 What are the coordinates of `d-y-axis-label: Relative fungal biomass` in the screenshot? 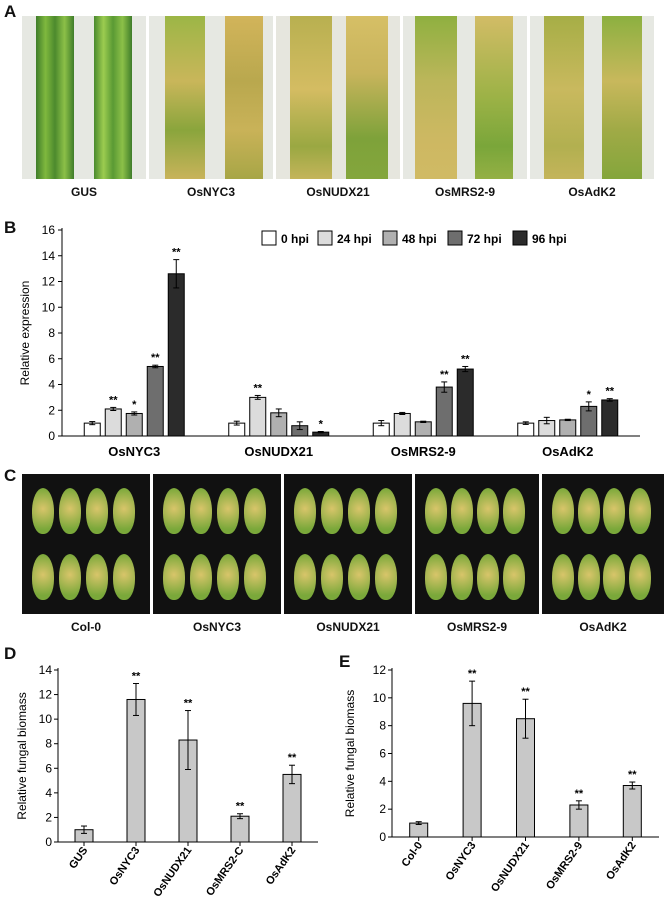 It's located at (22, 755).